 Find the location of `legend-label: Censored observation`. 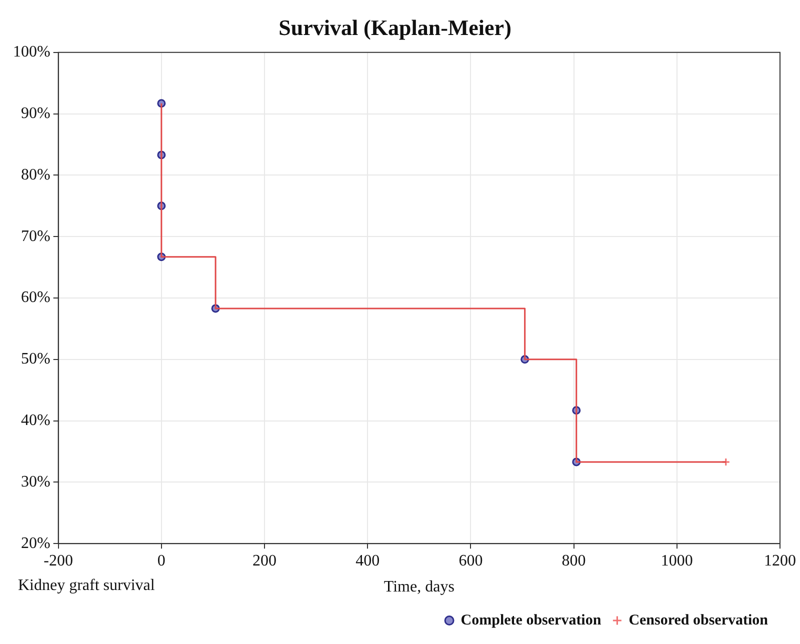

legend-label: Censored observation is located at coordinates (698, 620).